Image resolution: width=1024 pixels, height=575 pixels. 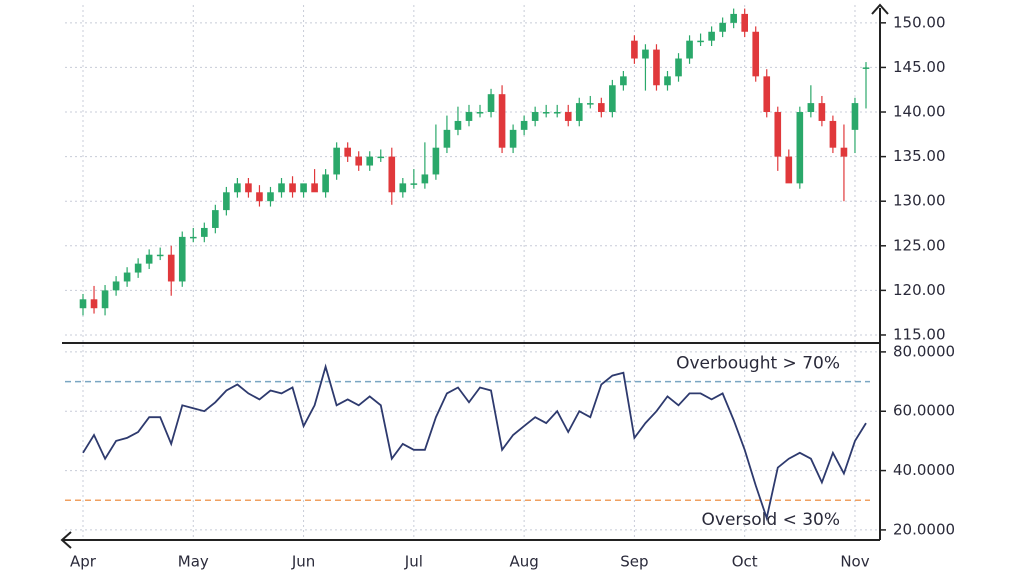 What do you see at coordinates (523, 562) in the screenshot?
I see `x-tick-label: Aug` at bounding box center [523, 562].